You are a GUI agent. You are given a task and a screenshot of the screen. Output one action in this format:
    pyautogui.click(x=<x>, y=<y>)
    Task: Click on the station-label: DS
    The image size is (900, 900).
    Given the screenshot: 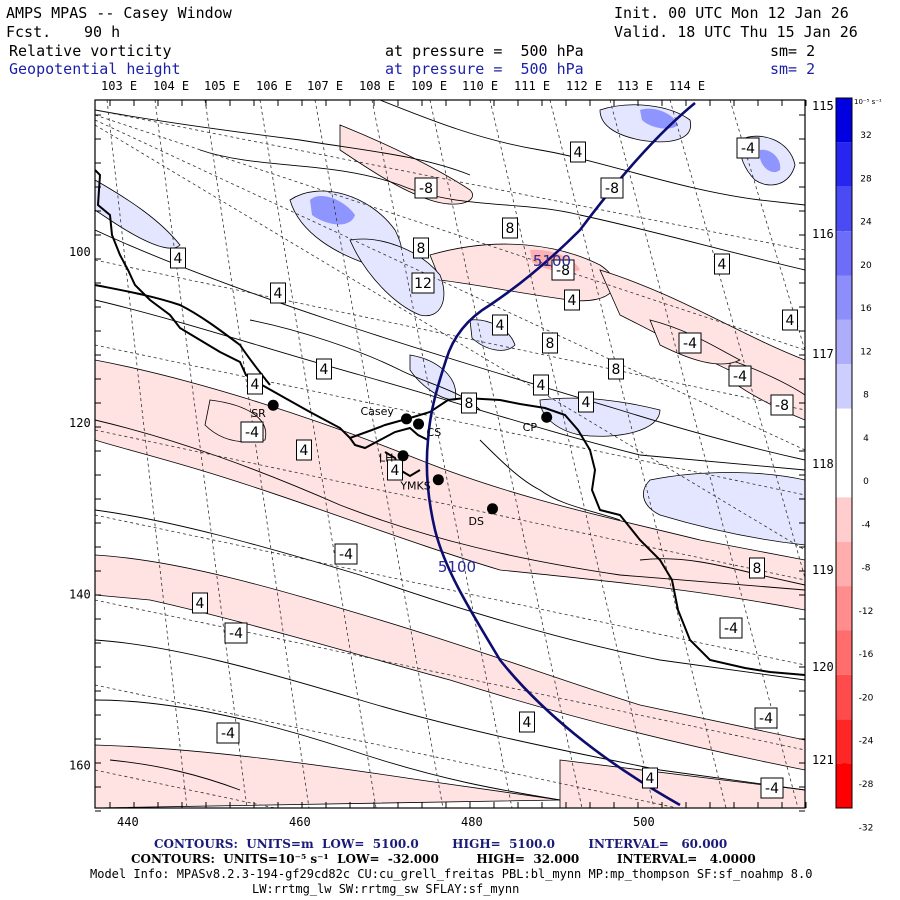 What is the action you would take?
    pyautogui.click(x=476, y=521)
    